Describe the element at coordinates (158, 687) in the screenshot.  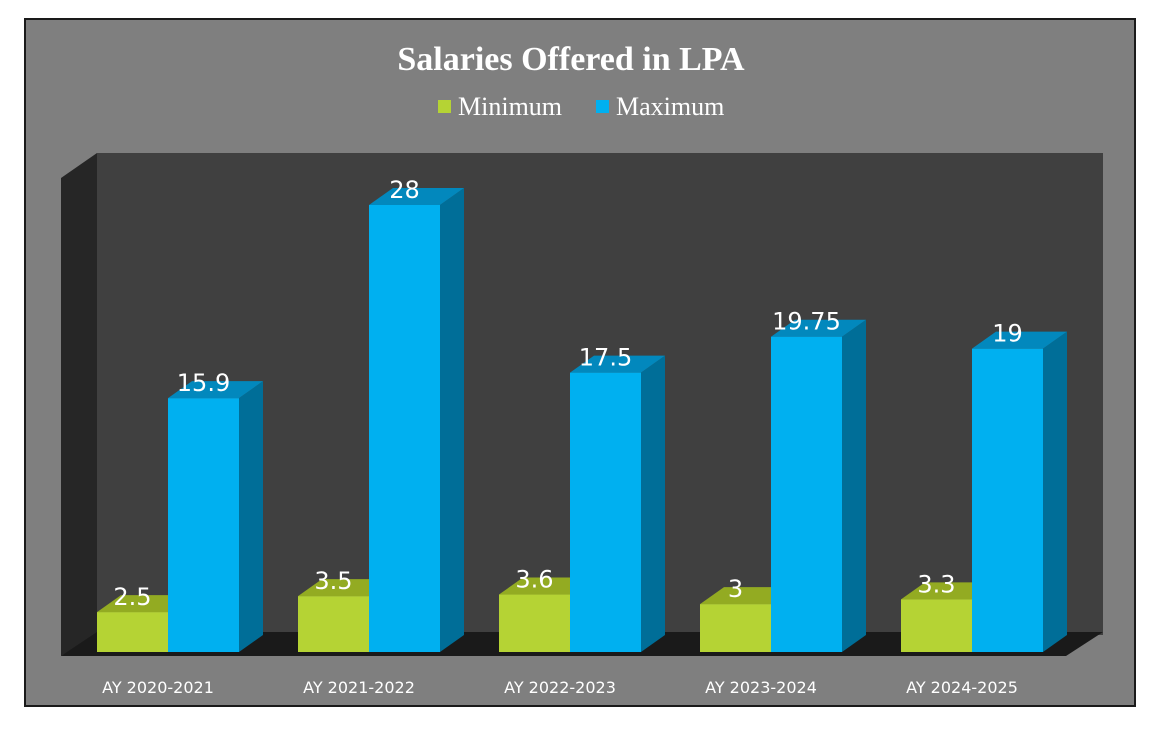
I see `x-tick-label-1: AY 2020-2021` at that location.